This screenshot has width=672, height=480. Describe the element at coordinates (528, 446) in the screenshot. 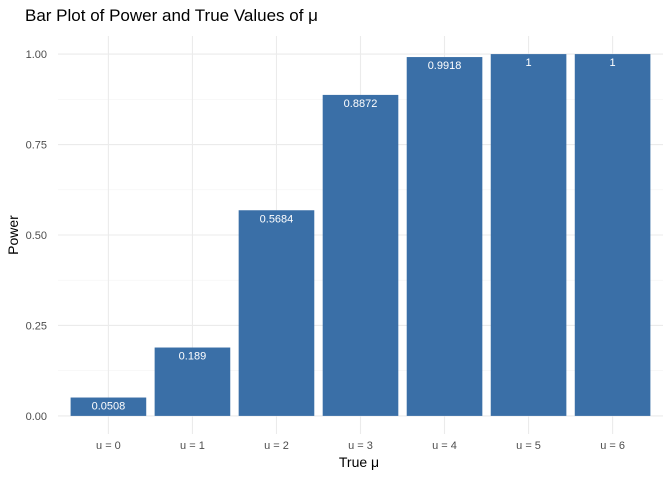

I see `x-tick-label: u = 5` at that location.